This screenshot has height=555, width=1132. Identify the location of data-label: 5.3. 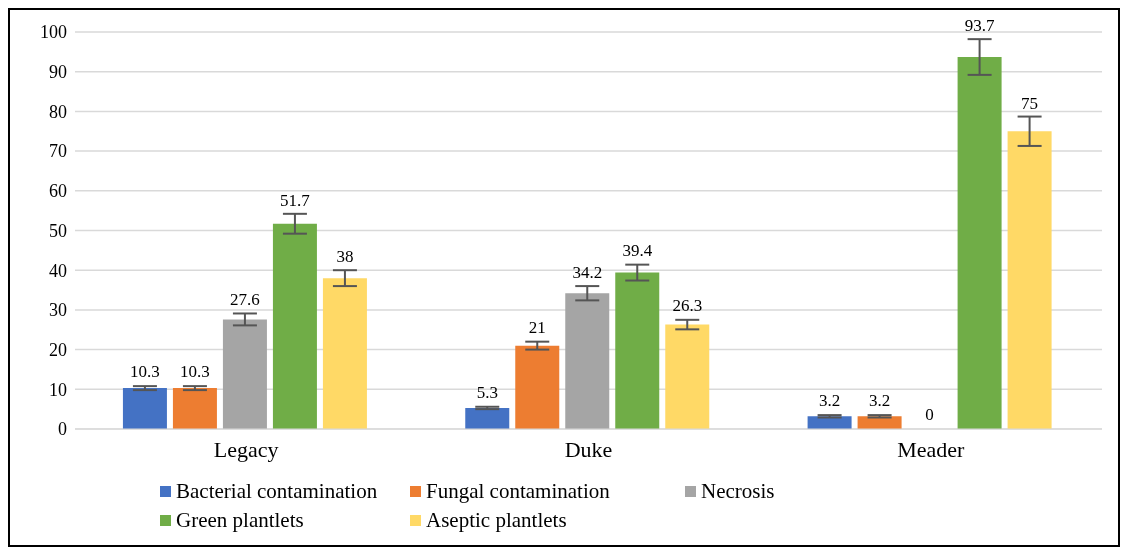
(487, 392).